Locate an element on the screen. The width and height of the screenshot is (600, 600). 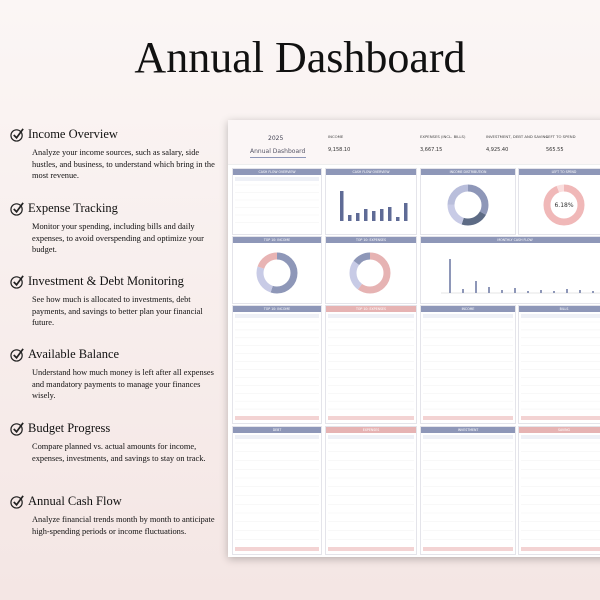
feature-title: Investment & Debt Monitoring is located at coordinates (106, 281).